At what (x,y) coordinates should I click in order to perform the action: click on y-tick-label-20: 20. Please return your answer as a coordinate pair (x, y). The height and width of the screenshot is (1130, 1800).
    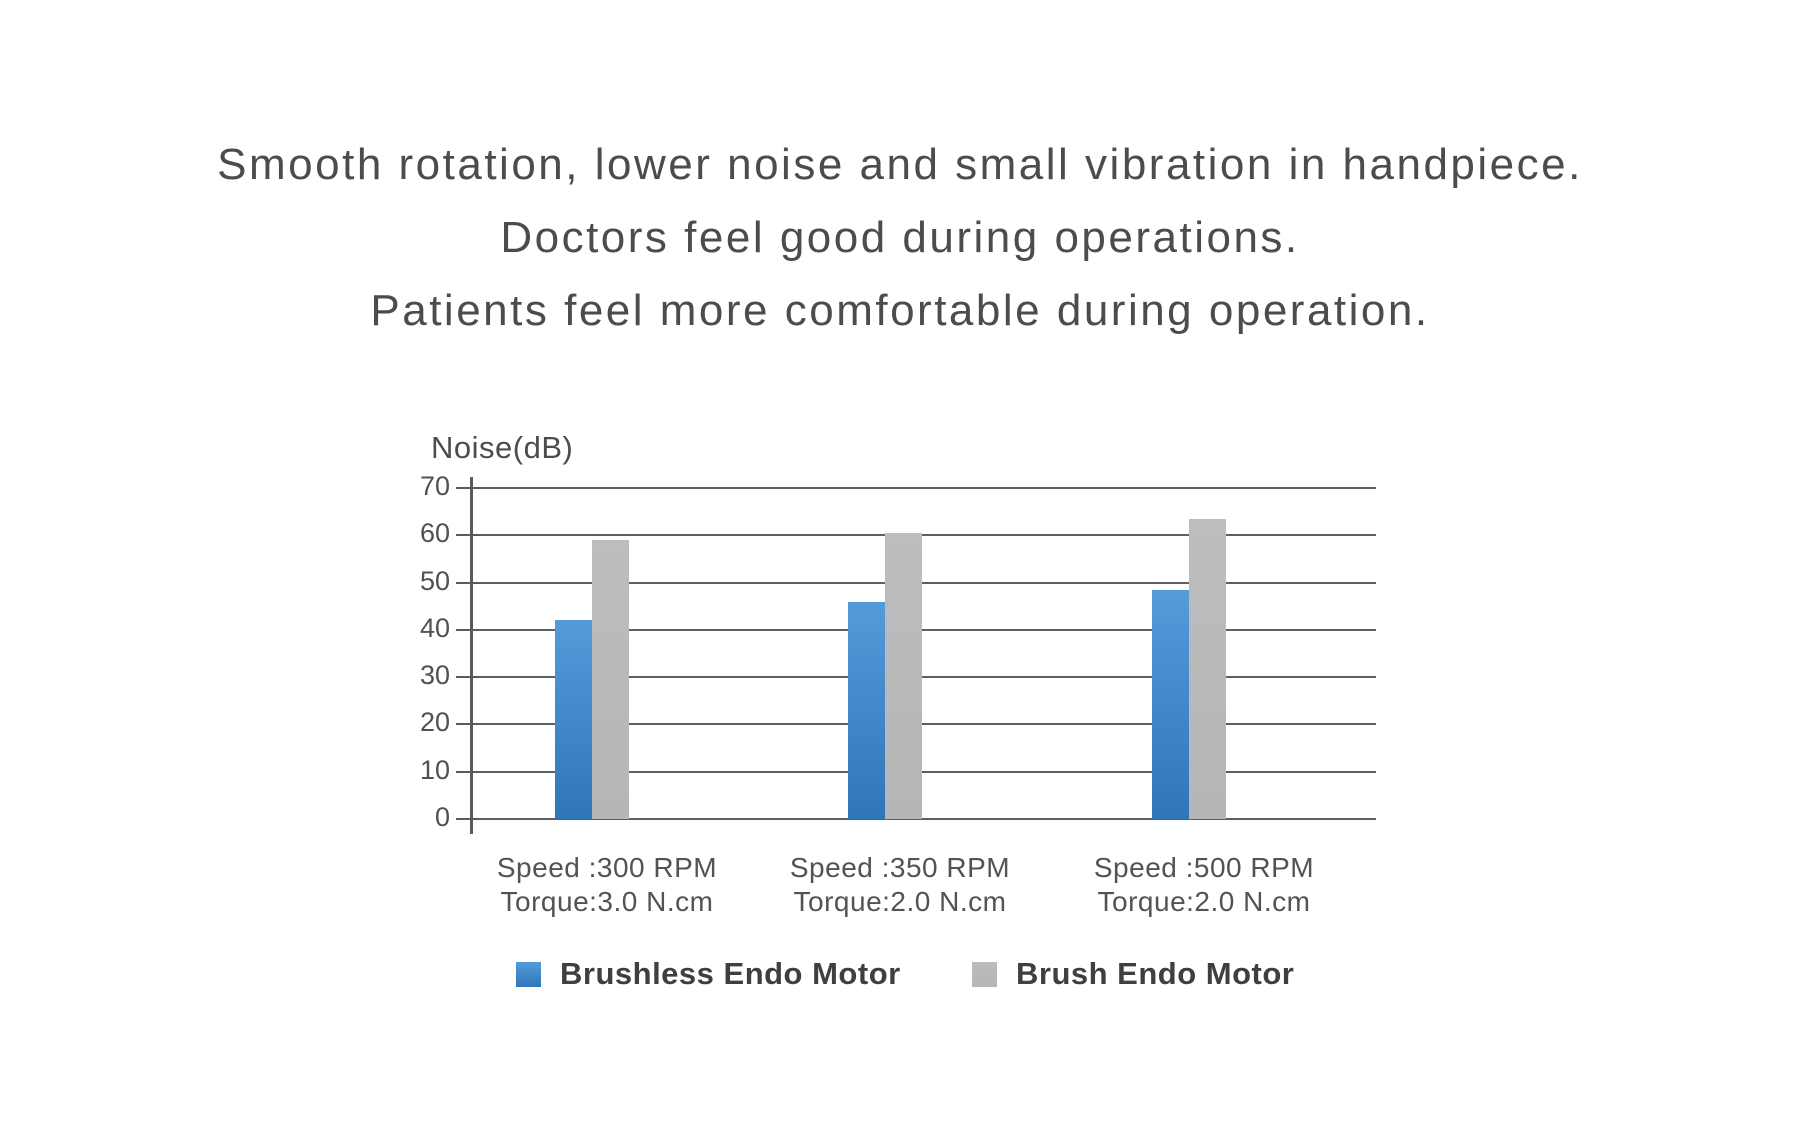
    Looking at the image, I should click on (434, 722).